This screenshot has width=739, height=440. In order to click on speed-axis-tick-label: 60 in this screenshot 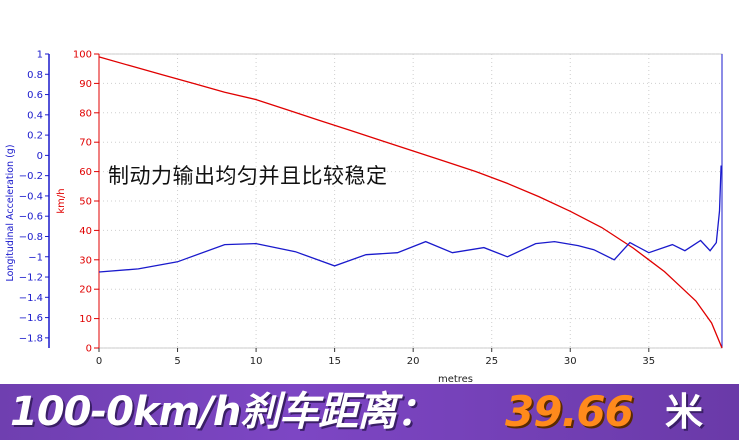, I will do `click(85, 172)`.